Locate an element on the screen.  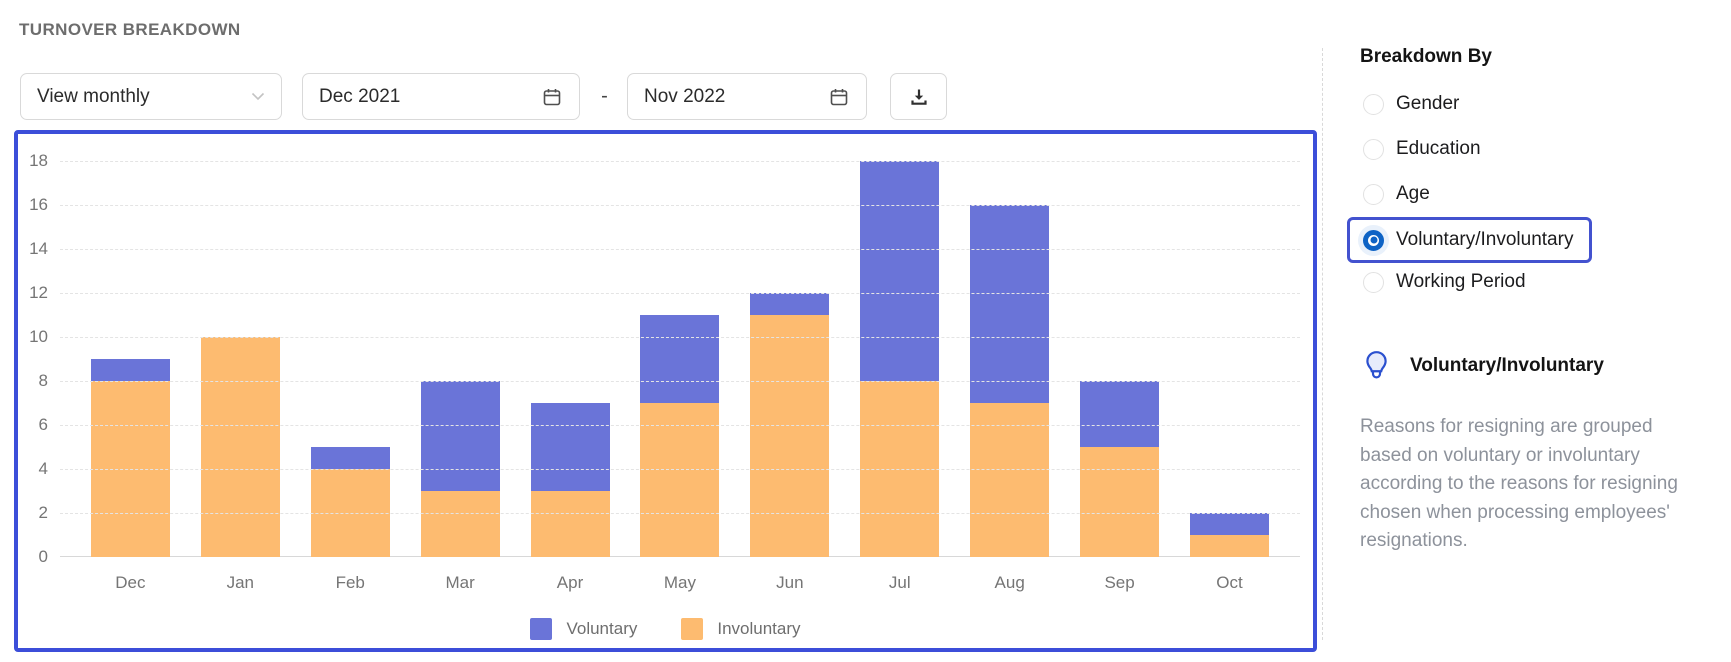
breakdown-option-voluntary-involuntary: Voluntary/Involuntary is located at coordinates (1470, 240).